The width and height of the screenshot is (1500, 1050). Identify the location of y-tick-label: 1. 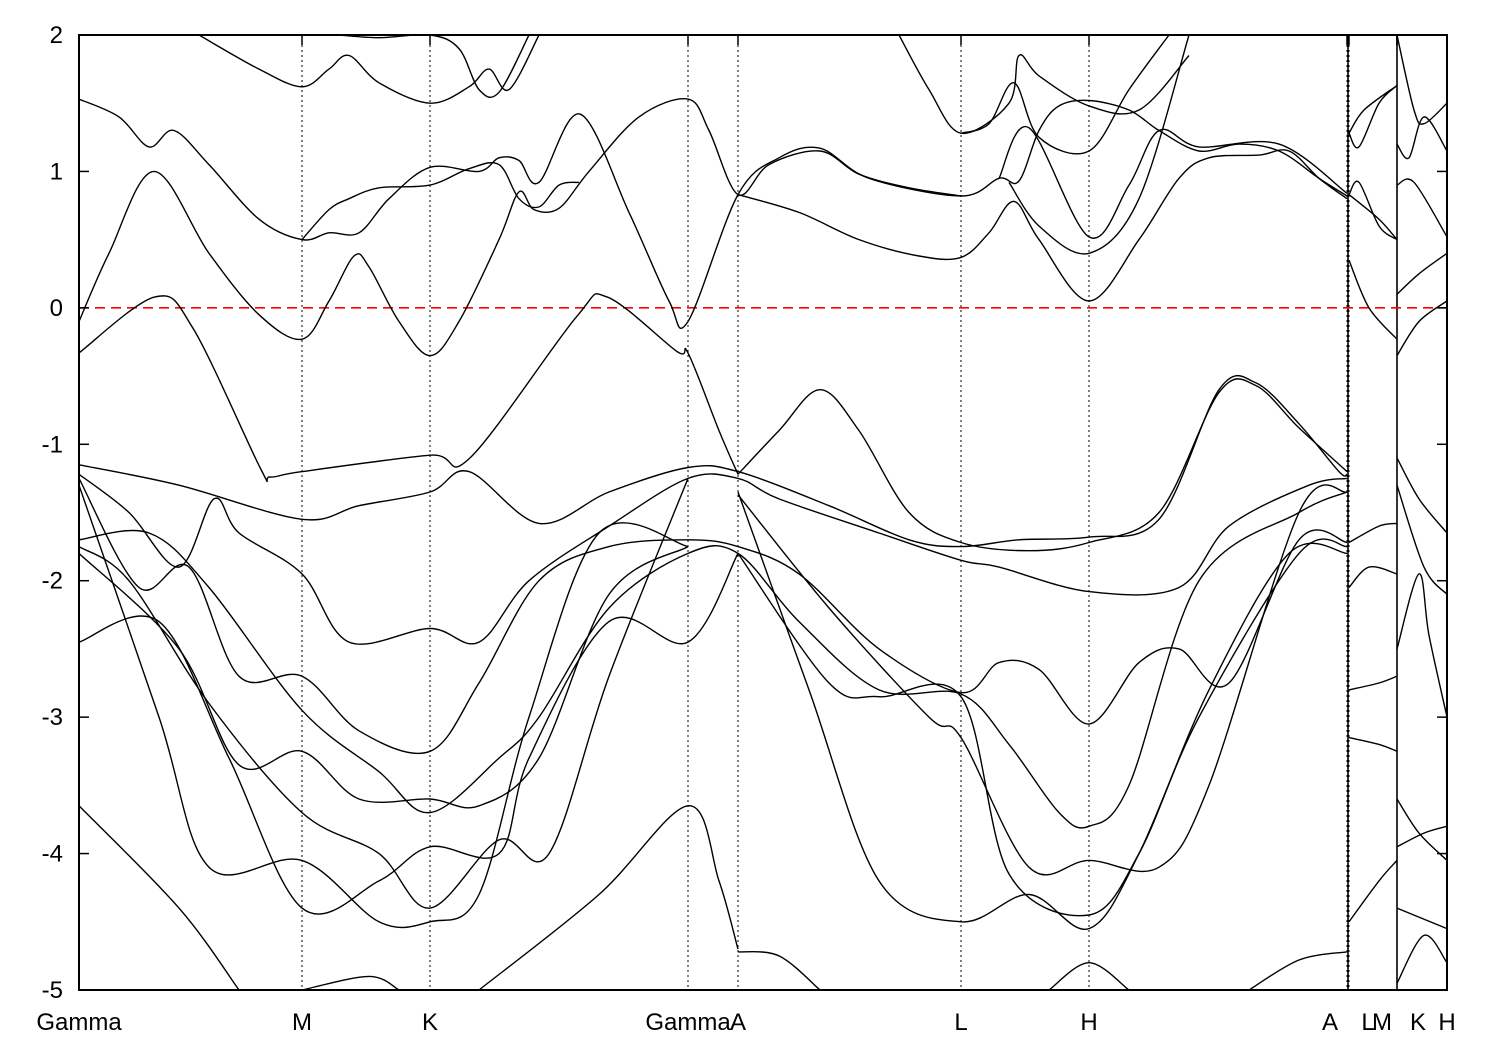
(56, 171).